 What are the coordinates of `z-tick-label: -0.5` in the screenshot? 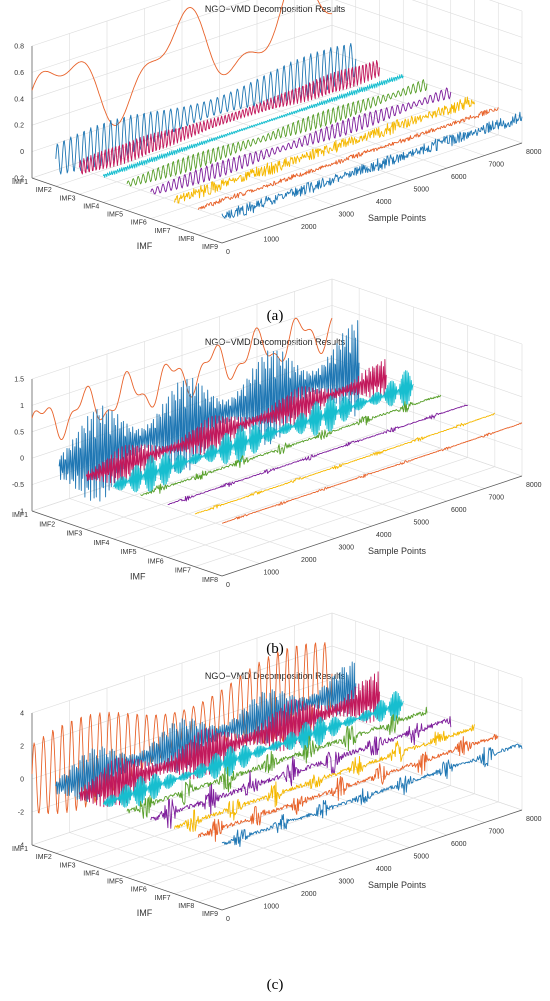 It's located at (18, 485).